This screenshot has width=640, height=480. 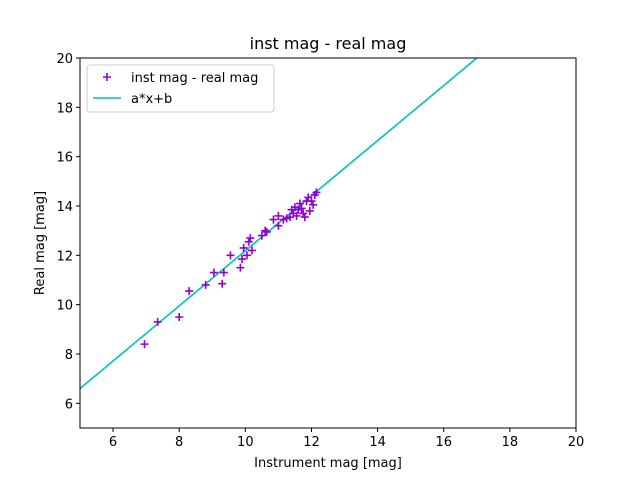 What do you see at coordinates (64, 256) in the screenshot?
I see `y-tick-label: 12` at bounding box center [64, 256].